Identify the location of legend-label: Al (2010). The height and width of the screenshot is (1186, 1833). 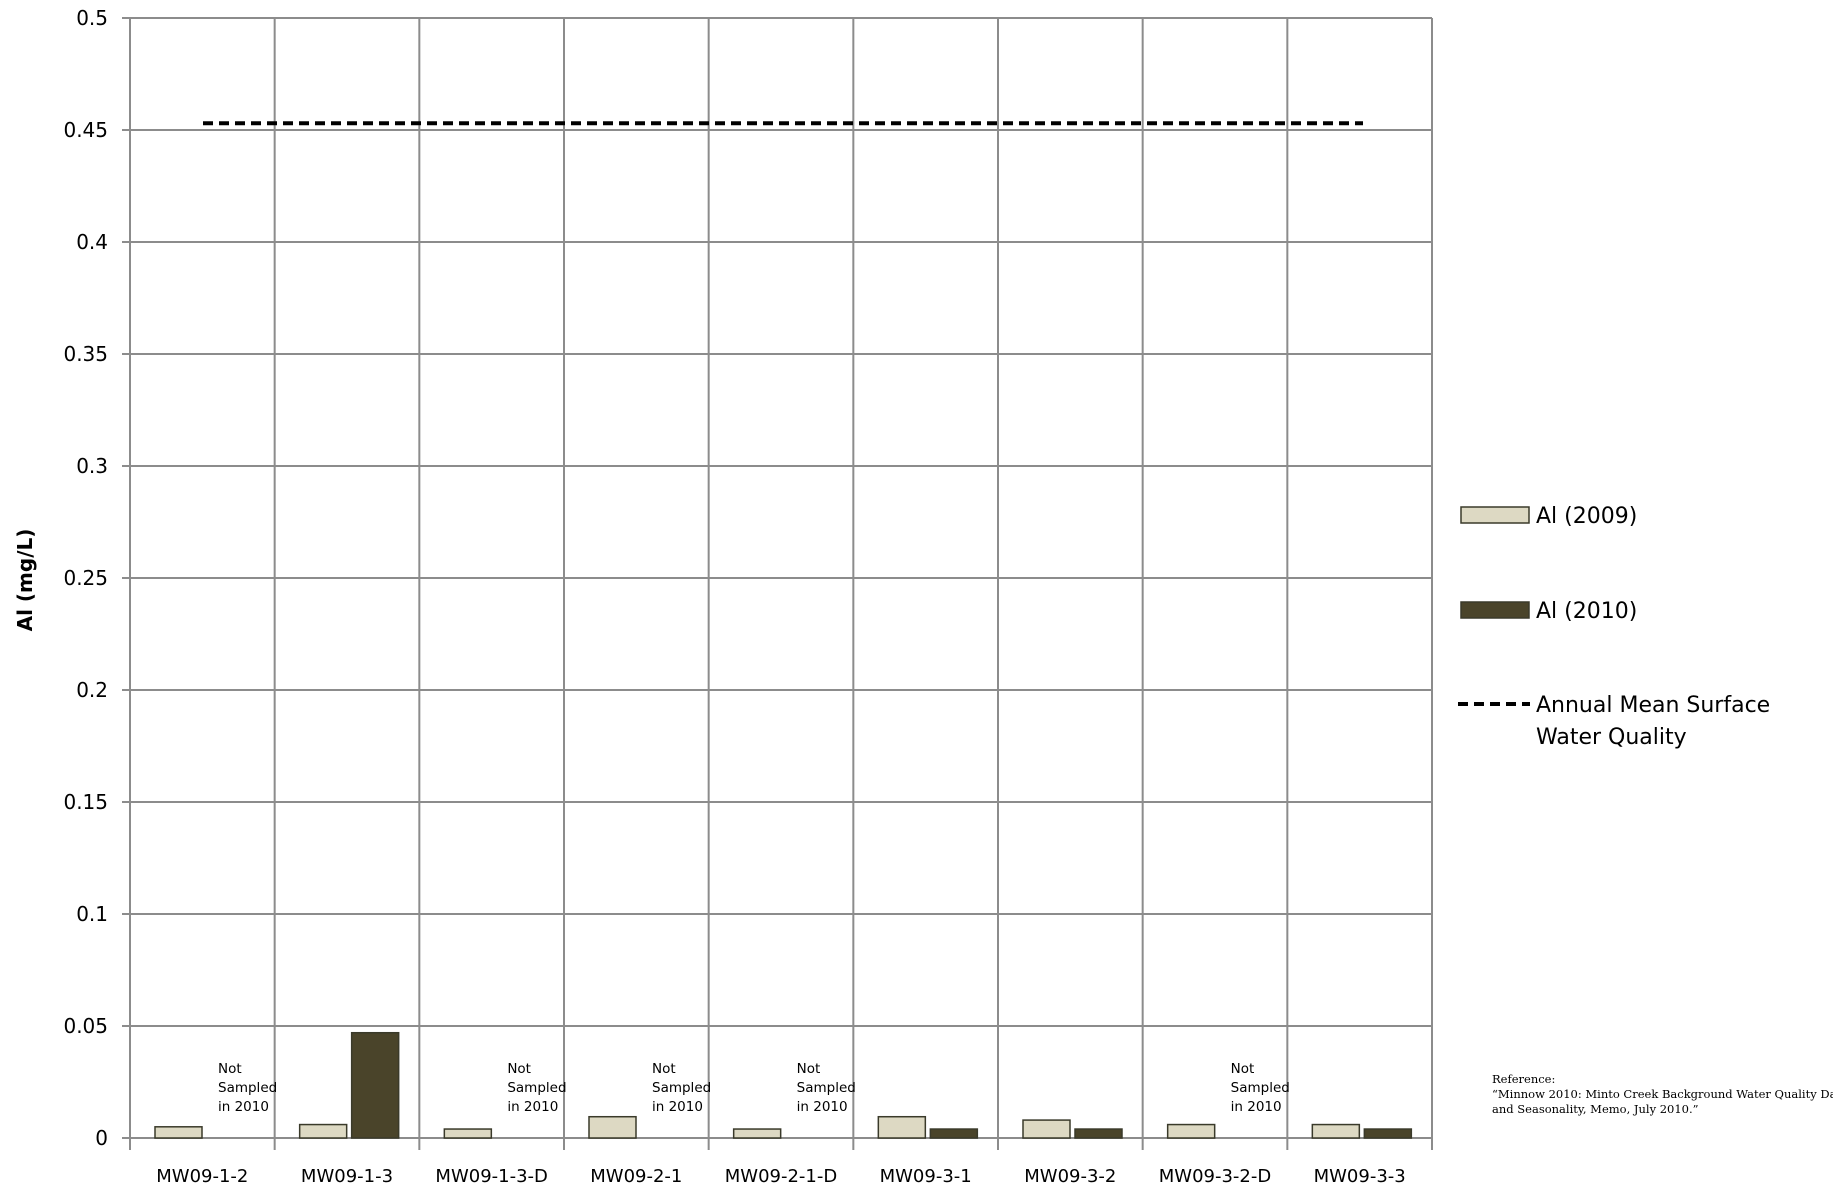
(1586, 611).